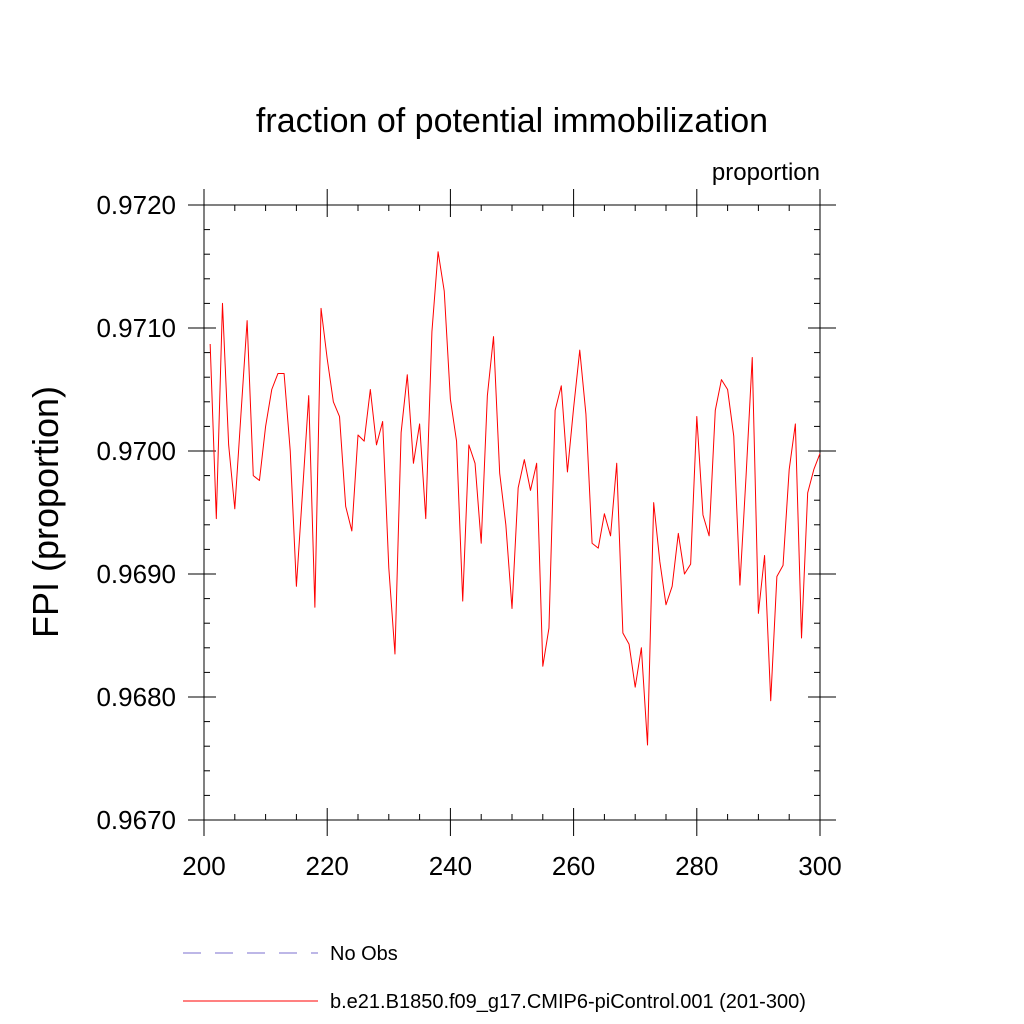  What do you see at coordinates (573, 866) in the screenshot?
I see `x-tick-label: 260` at bounding box center [573, 866].